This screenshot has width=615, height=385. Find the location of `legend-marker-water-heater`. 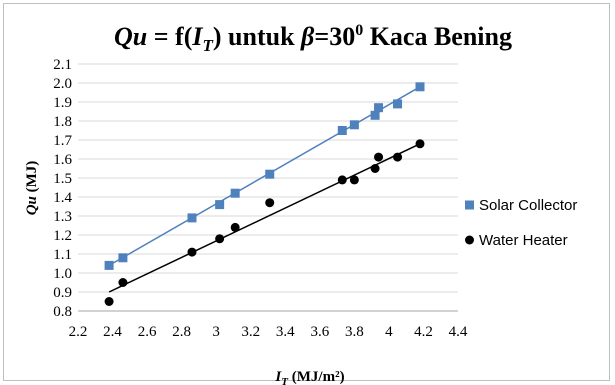

legend-marker-water-heater is located at coordinates (469, 240).